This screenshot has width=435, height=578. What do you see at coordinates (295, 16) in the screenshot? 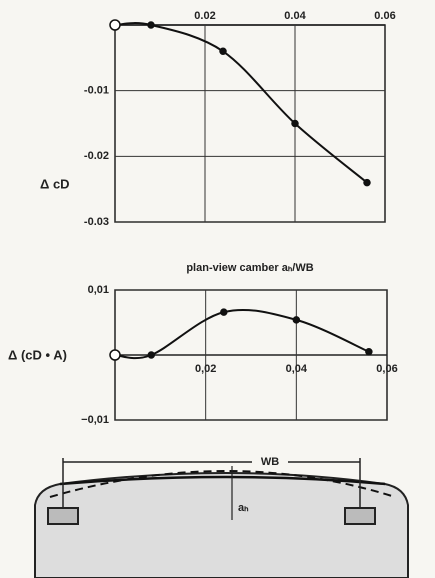
I see `x-tick-label: 0.04` at bounding box center [295, 16].